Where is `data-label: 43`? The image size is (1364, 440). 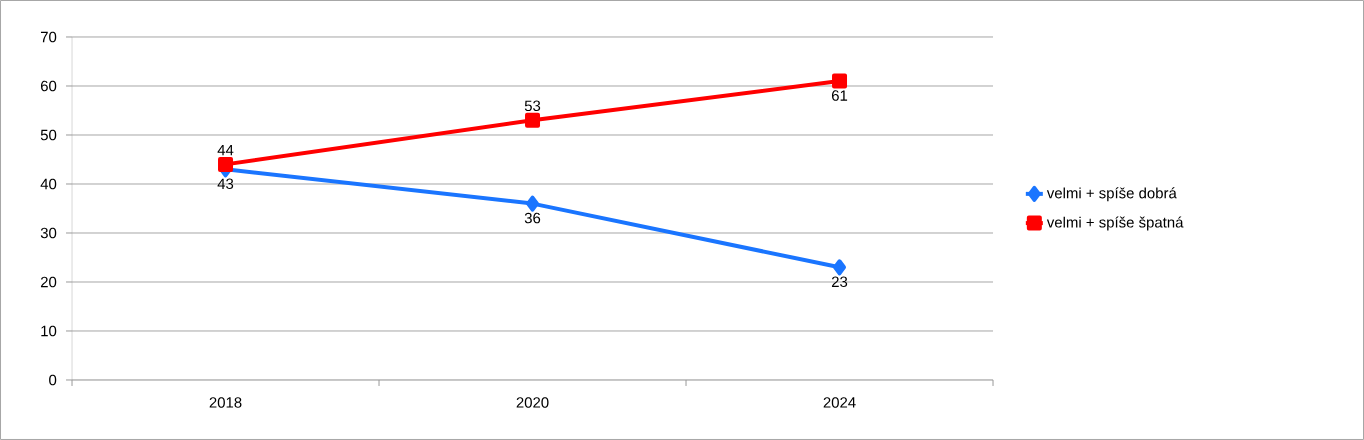
data-label: 43 is located at coordinates (225, 184).